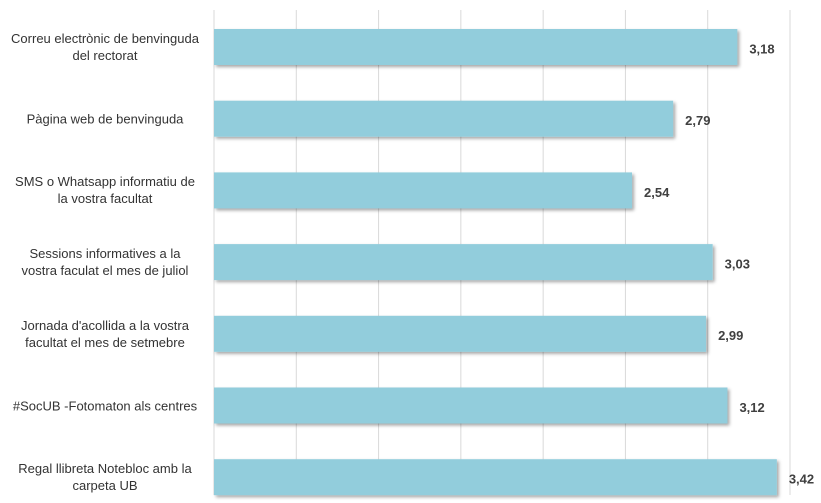 This screenshot has height=503, width=821. What do you see at coordinates (697, 120) in the screenshot?
I see `value-label: 2,79` at bounding box center [697, 120].